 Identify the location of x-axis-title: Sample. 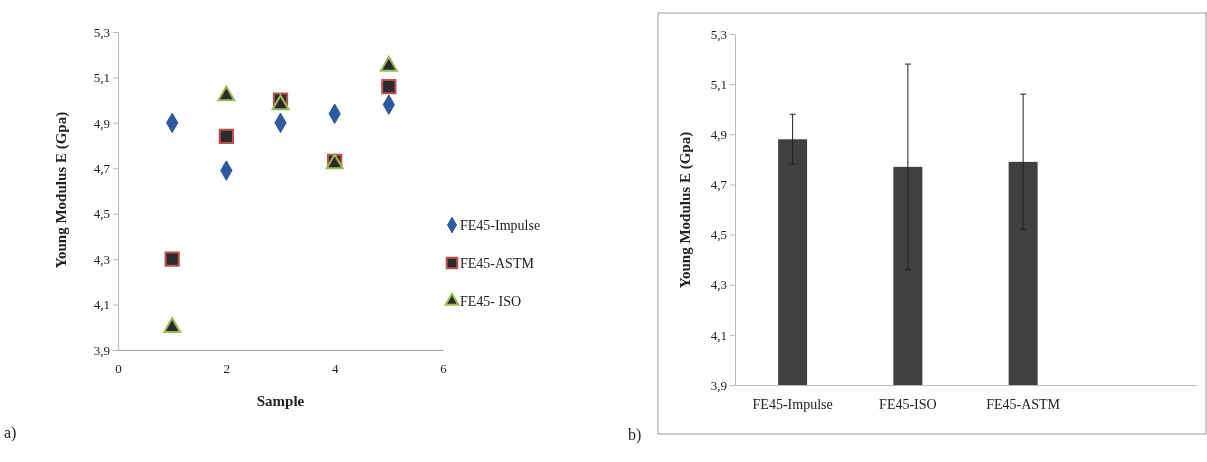
(280, 401).